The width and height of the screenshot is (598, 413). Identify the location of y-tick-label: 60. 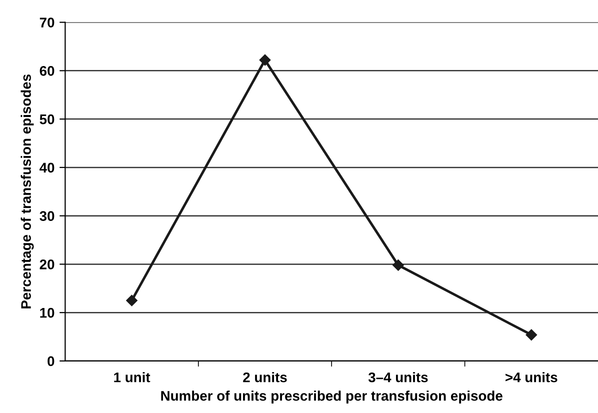
(47, 71).